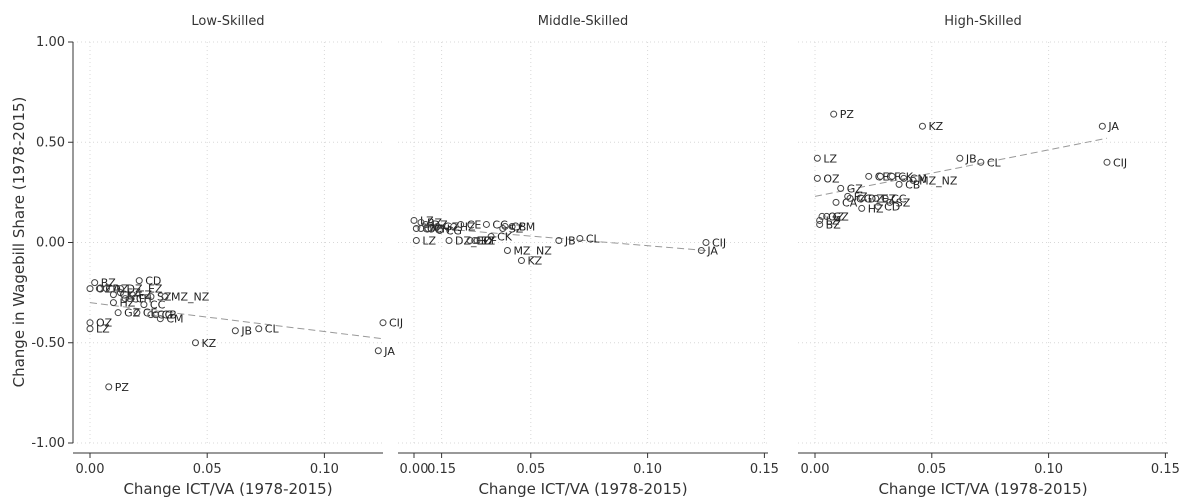 The width and height of the screenshot is (1186, 497). I want to click on y-axis-title: Change in Wagebill Share (1978-2015), so click(19, 242).